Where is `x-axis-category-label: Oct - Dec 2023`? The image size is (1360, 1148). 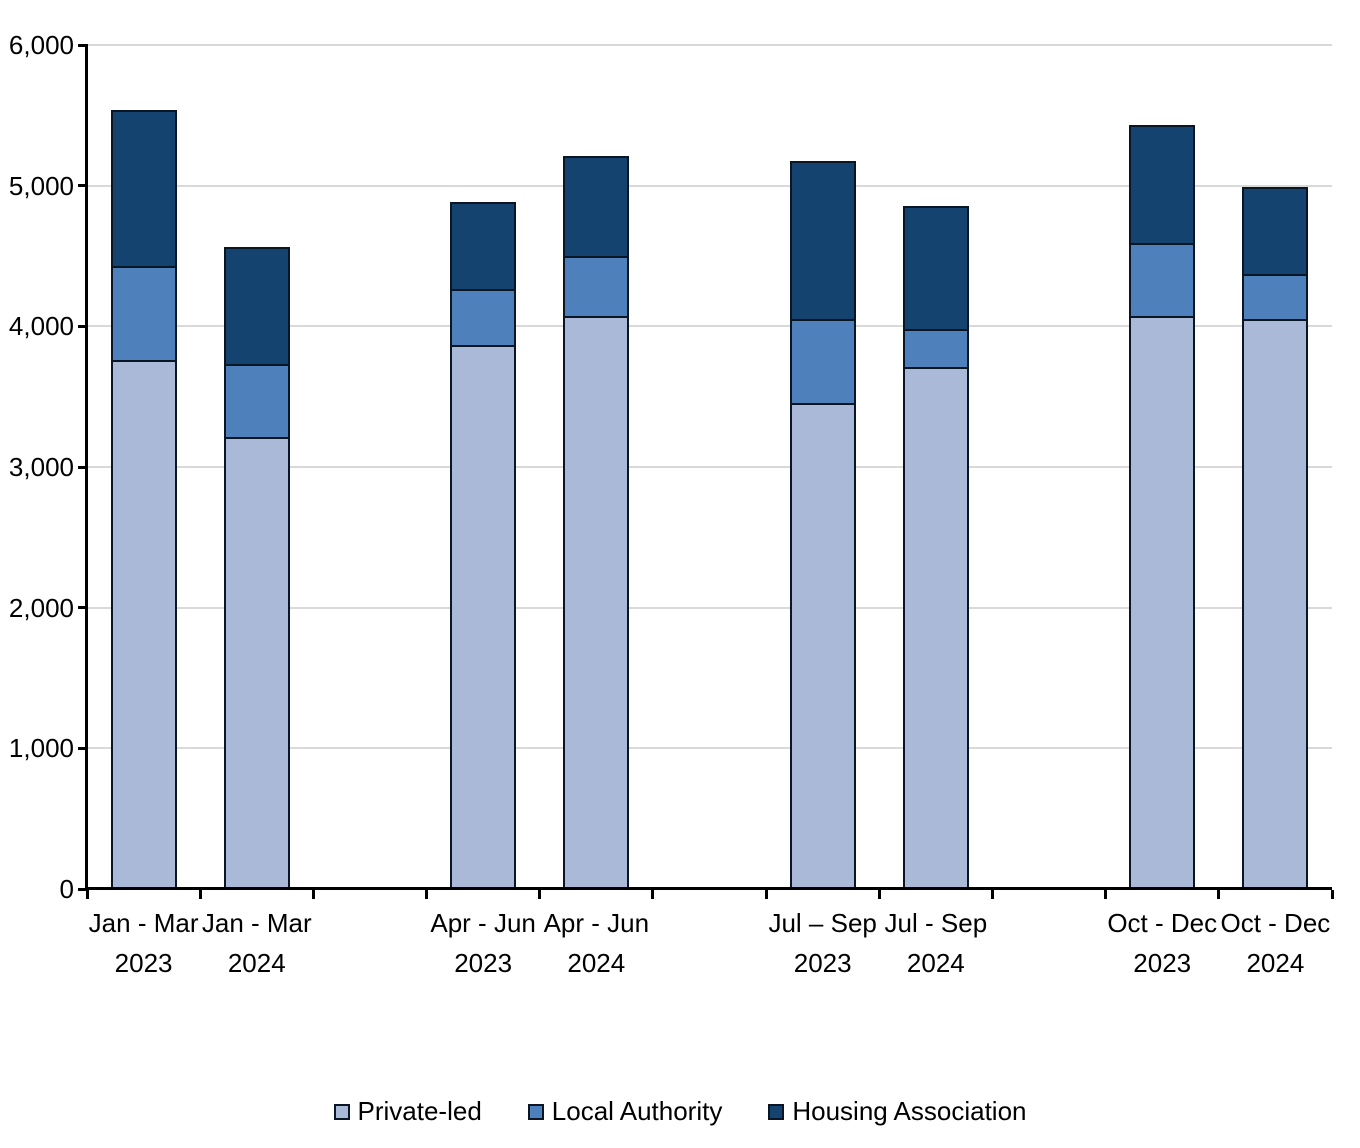
x-axis-category-label: Oct - Dec 2023 is located at coordinates (1162, 943).